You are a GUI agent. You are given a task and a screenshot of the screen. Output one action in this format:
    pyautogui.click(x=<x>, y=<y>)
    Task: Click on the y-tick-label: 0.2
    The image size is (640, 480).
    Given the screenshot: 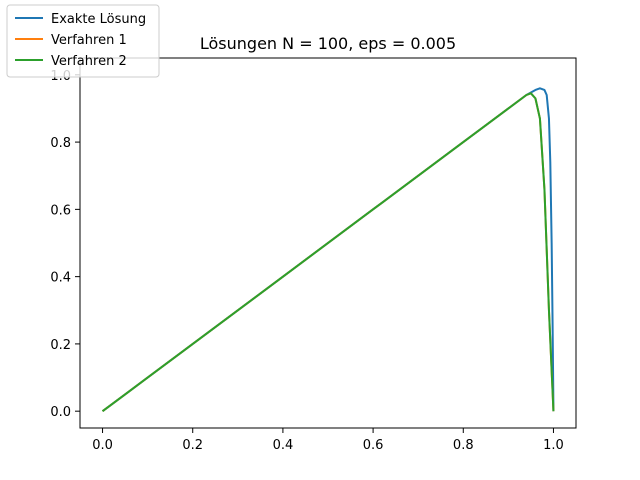 What is the action you would take?
    pyautogui.click(x=60, y=345)
    